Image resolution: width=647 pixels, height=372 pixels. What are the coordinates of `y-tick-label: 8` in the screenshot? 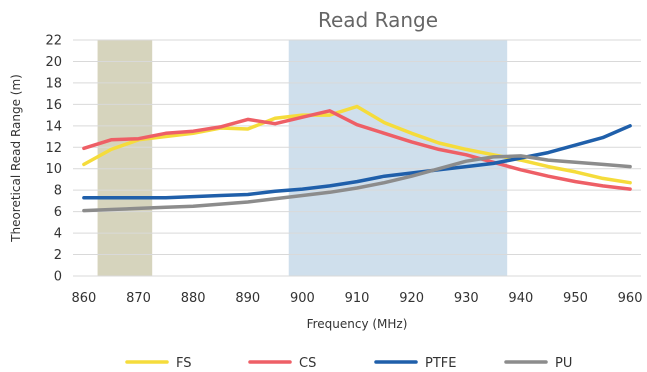 It's located at (58, 191).